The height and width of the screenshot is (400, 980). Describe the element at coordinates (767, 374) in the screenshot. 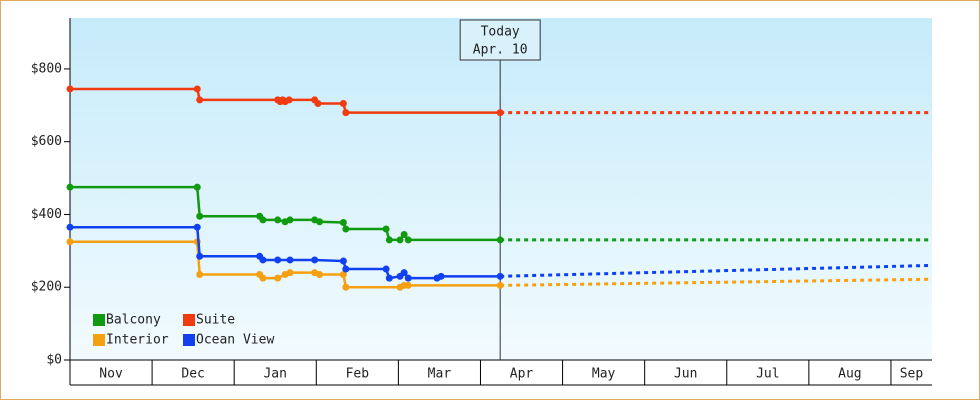

I see `x-tick-label: Jul` at that location.